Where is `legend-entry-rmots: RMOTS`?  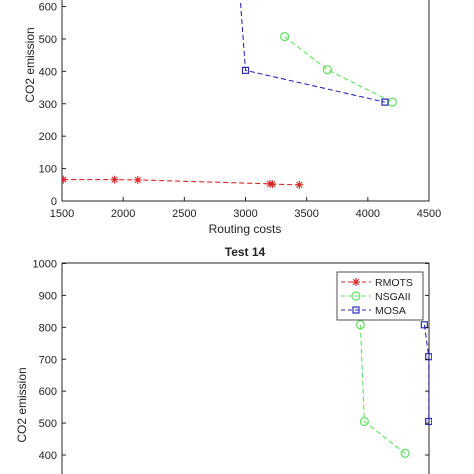
legend-entry-rmots: RMOTS is located at coordinates (377, 283).